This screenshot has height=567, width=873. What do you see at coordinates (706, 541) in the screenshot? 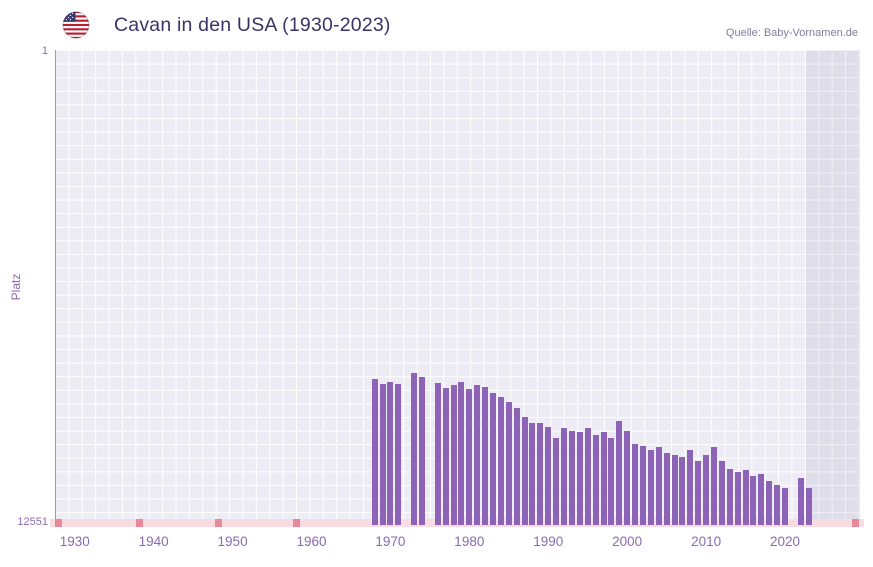
I see `x-axis-label: 2010` at bounding box center [706, 541].